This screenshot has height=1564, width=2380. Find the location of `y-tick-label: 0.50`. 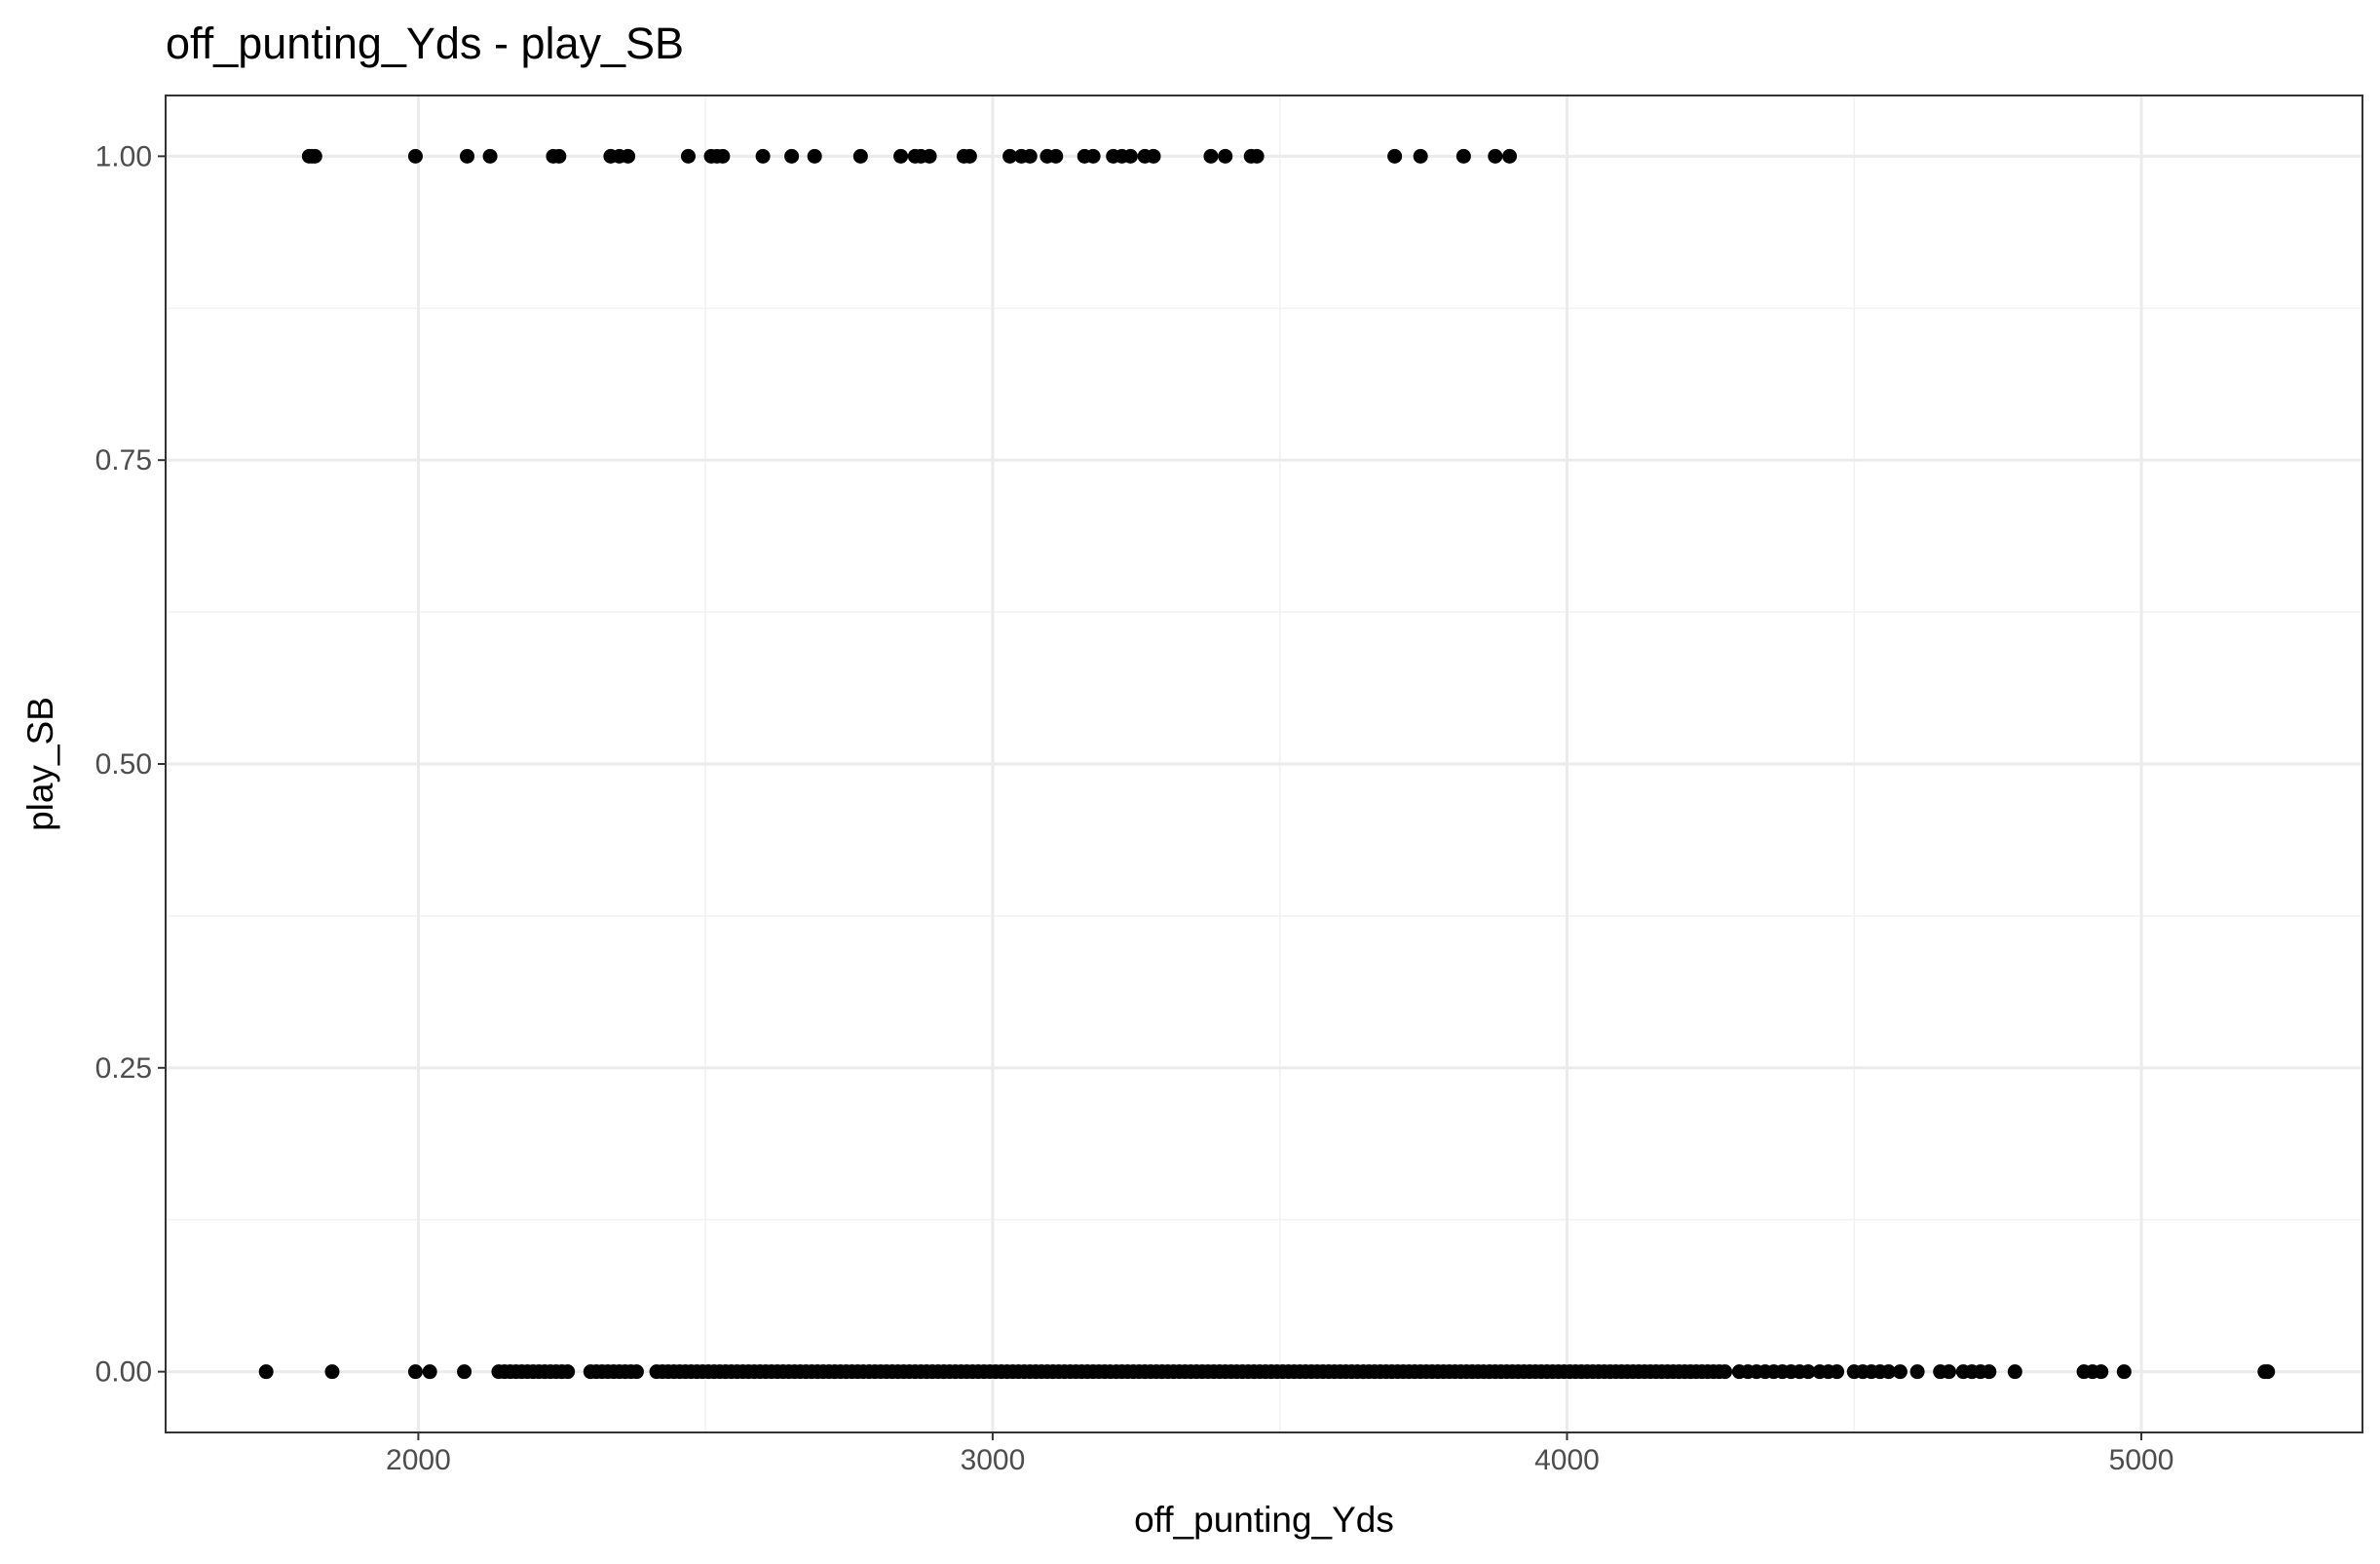

y-tick-label: 0.50 is located at coordinates (123, 765).